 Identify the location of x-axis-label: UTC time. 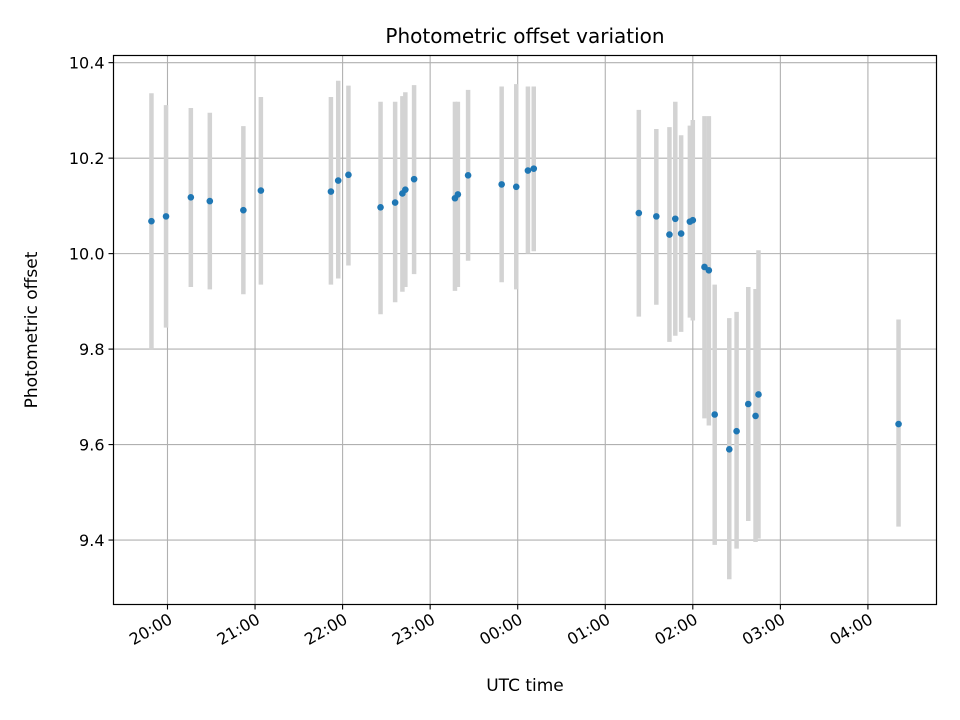
(525, 686).